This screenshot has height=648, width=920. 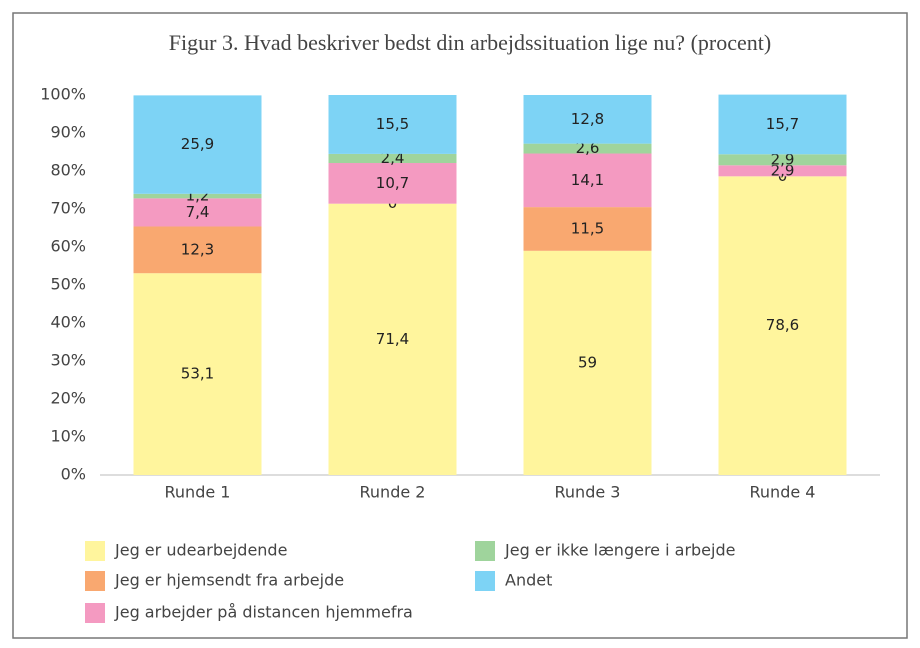 I want to click on data-label: 78,6, so click(x=782, y=325).